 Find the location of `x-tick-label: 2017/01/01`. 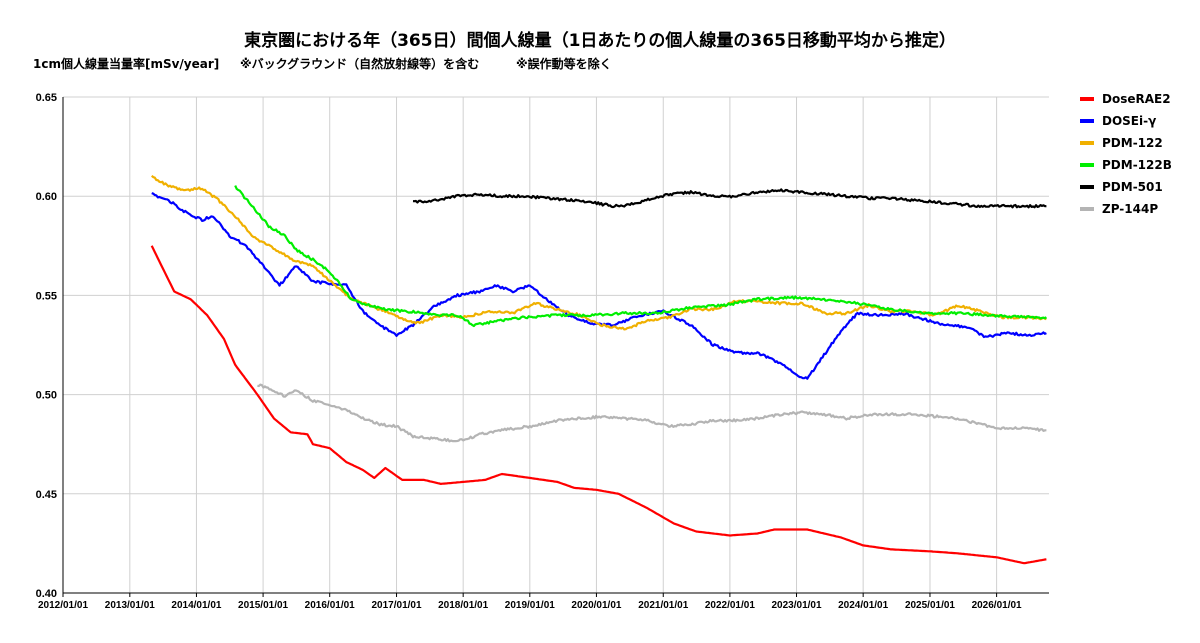

x-tick-label: 2017/01/01 is located at coordinates (397, 605).